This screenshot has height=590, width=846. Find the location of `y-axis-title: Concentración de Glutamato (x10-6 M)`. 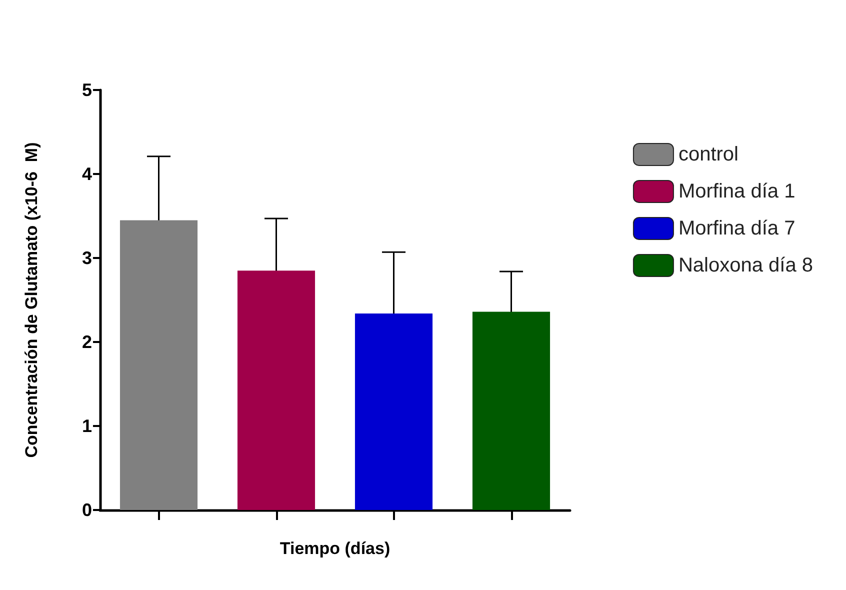

y-axis-title: Concentración de Glutamato (x10-6 M) is located at coordinates (31, 300).